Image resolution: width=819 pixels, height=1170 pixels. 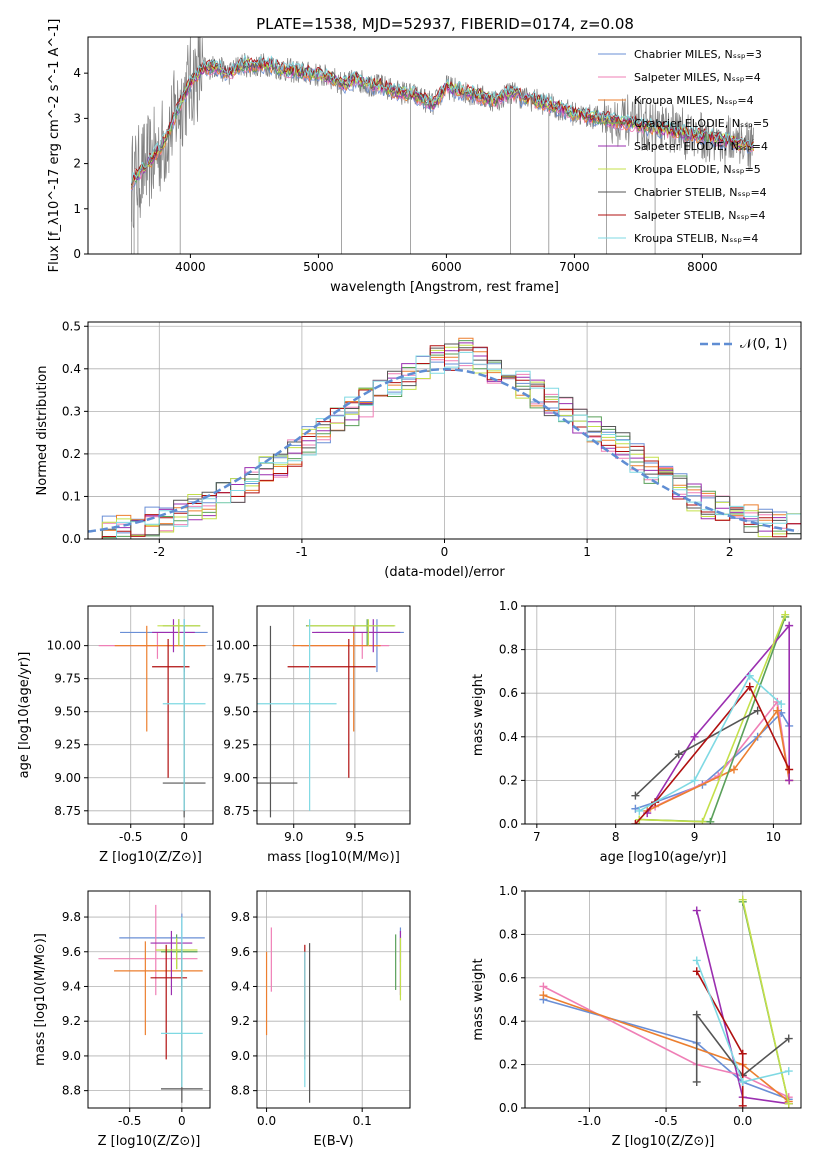 I want to click on y-tick-label: 9.25, so click(x=236, y=745).